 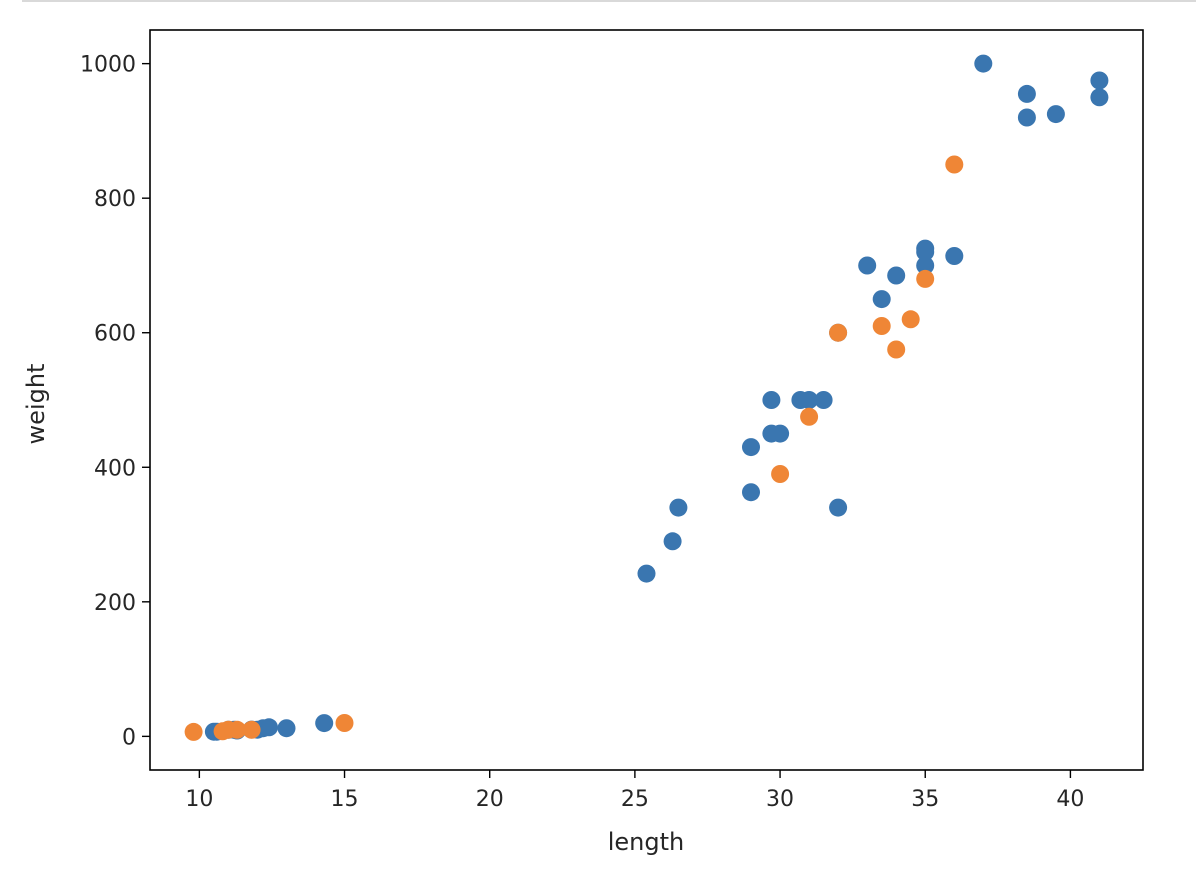 I want to click on x-tick-label-35: 35, so click(x=925, y=799).